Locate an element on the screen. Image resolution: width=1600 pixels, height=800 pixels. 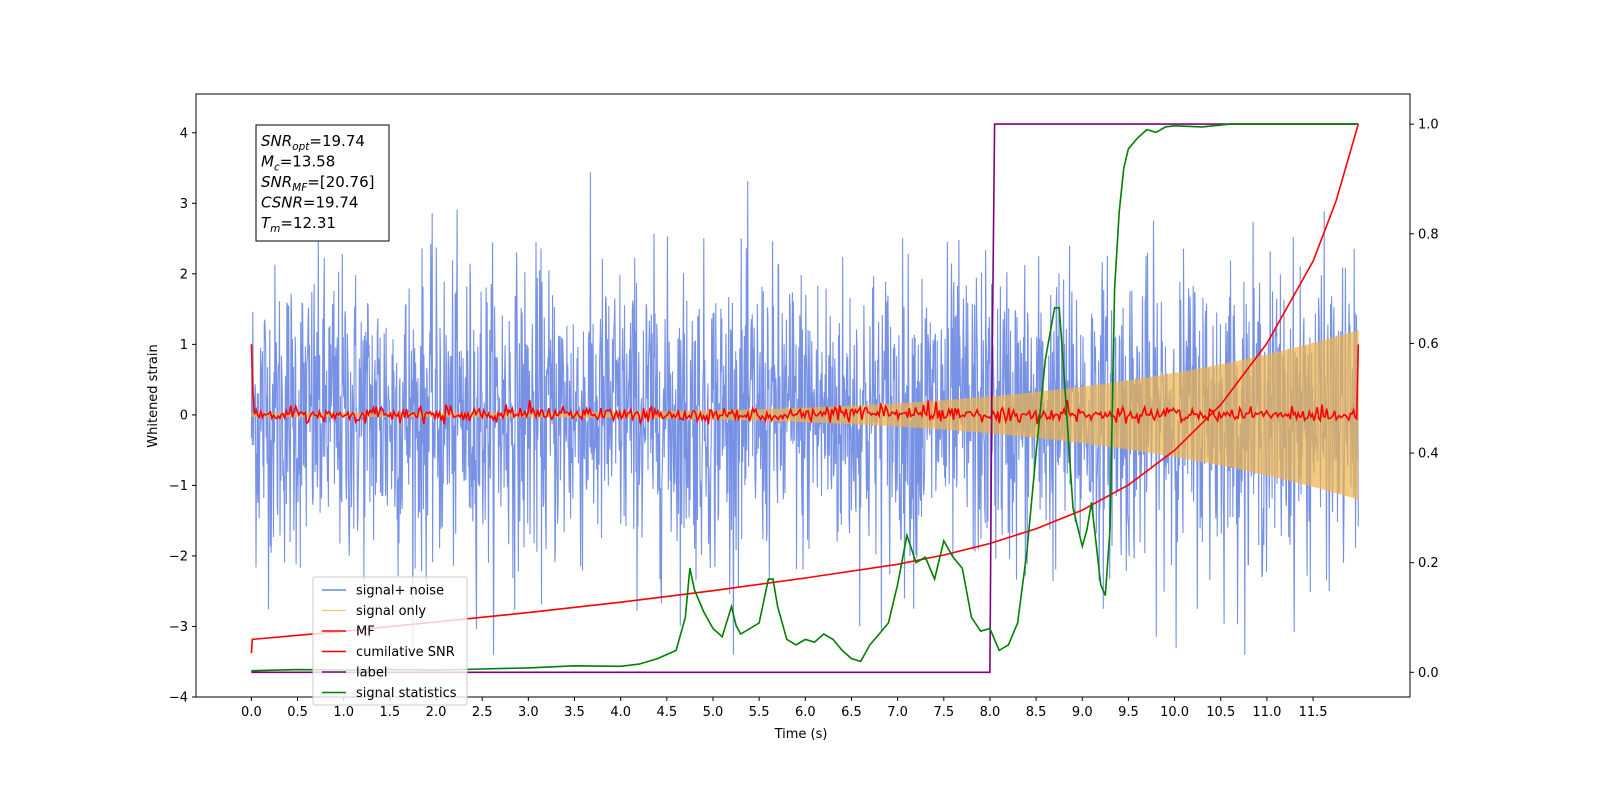
y-right-tick-label: 0.6 is located at coordinates (1428, 344).